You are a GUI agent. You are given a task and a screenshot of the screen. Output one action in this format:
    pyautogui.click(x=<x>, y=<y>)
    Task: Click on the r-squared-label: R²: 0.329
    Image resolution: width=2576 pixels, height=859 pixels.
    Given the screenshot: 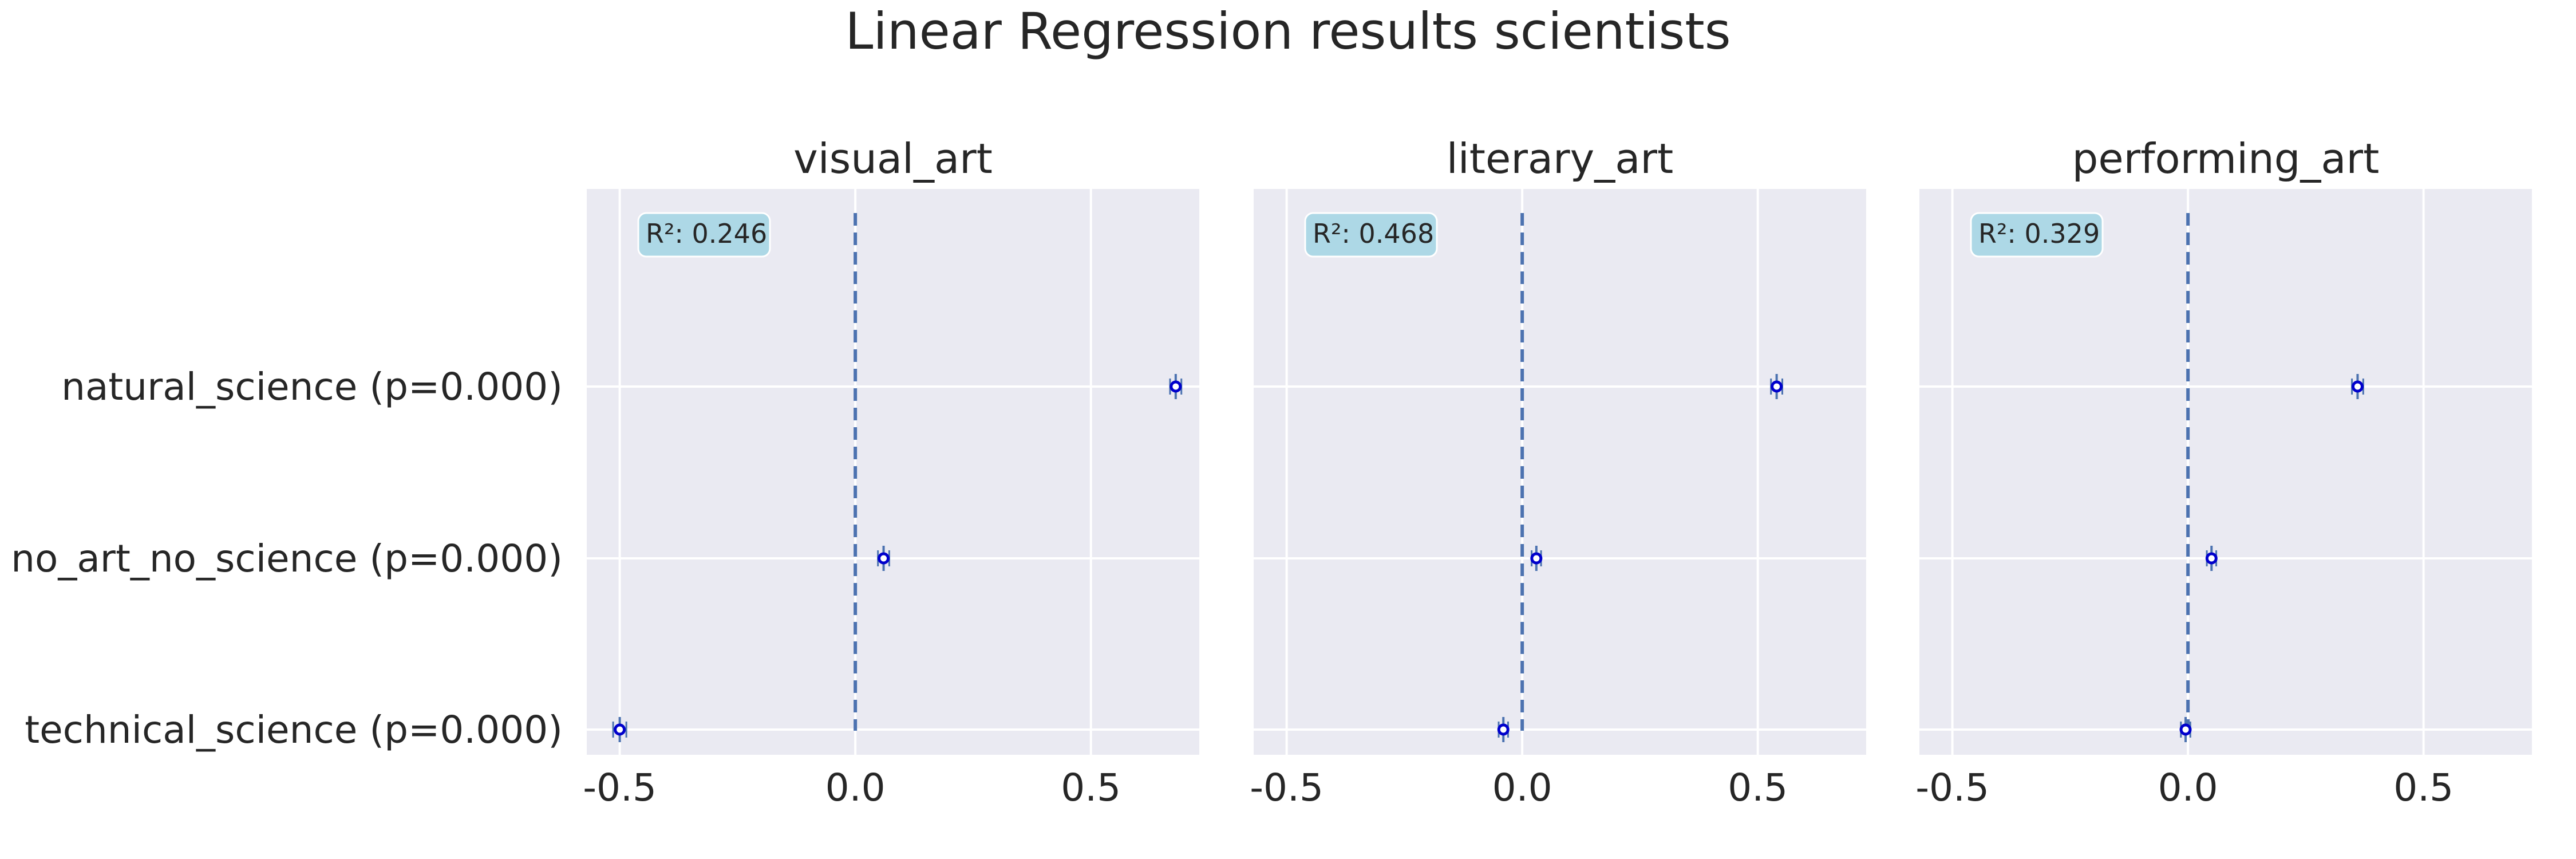 What is the action you would take?
    pyautogui.click(x=2039, y=234)
    